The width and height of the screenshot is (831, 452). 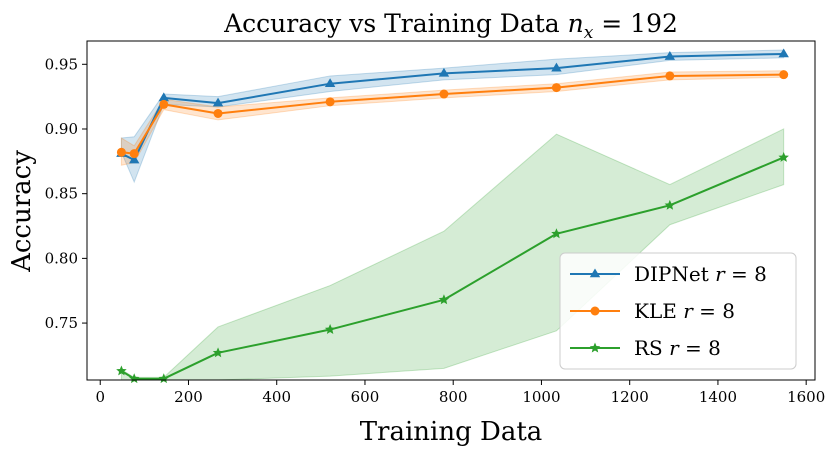 I want to click on legend-label-kle: KLE r = 8, so click(x=684, y=311).